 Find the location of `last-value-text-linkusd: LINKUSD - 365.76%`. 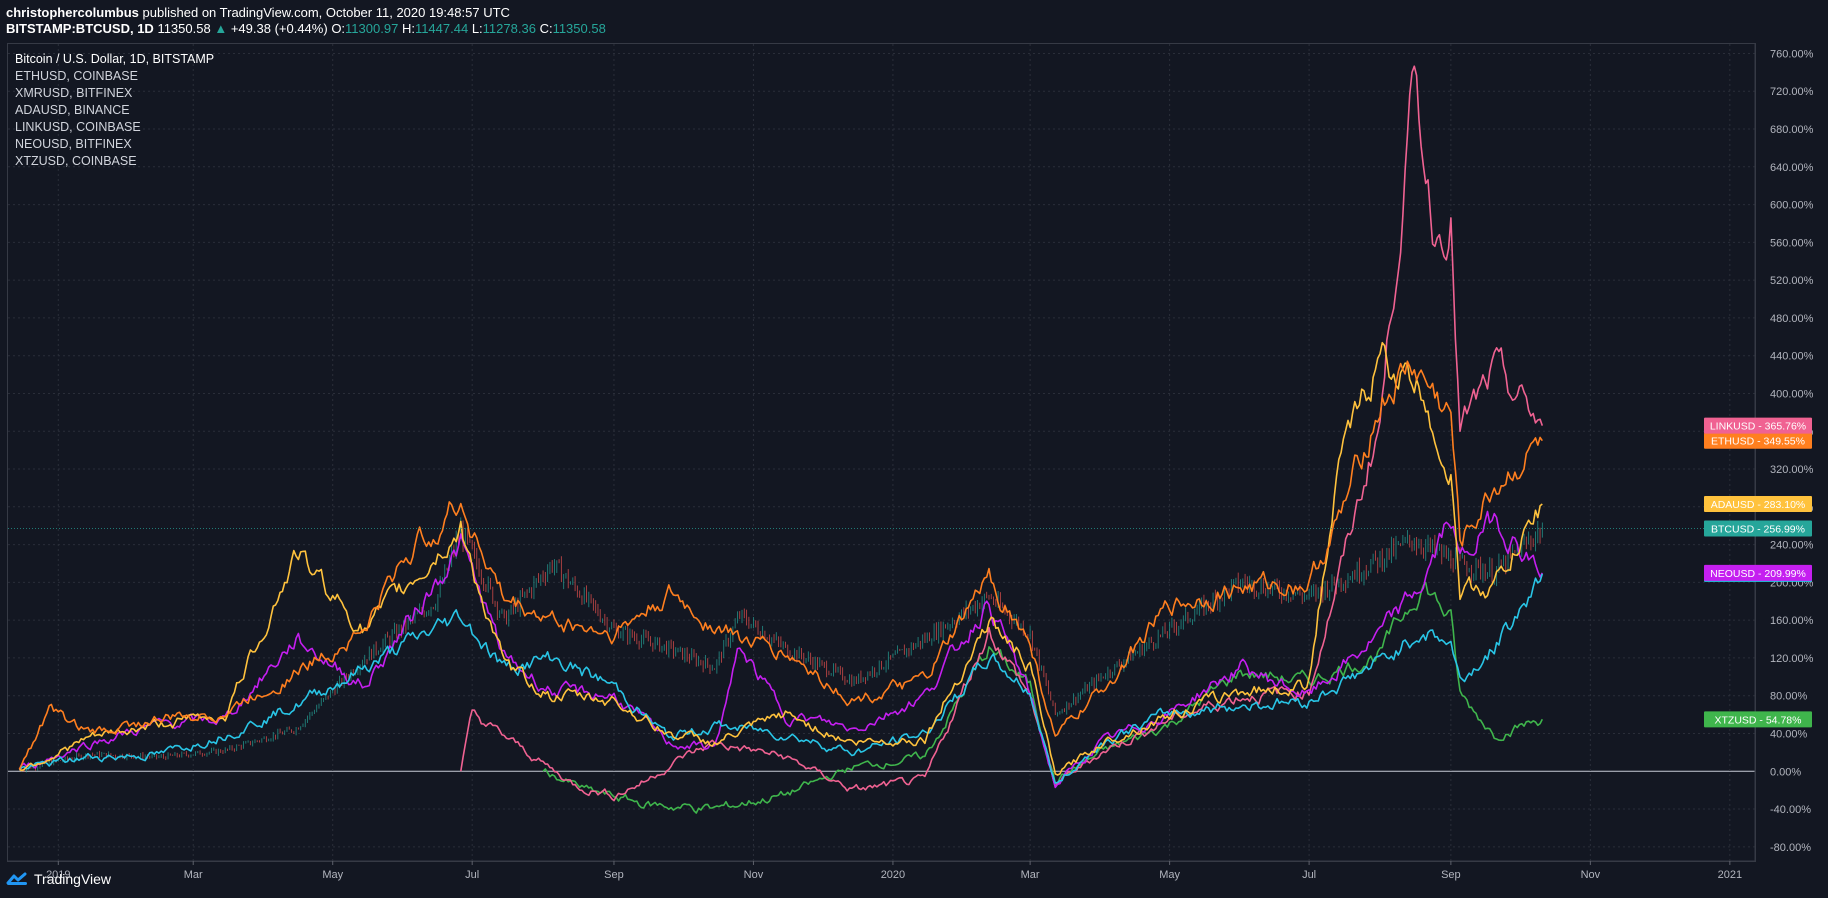

last-value-text-linkusd: LINKUSD - 365.76% is located at coordinates (1758, 427).